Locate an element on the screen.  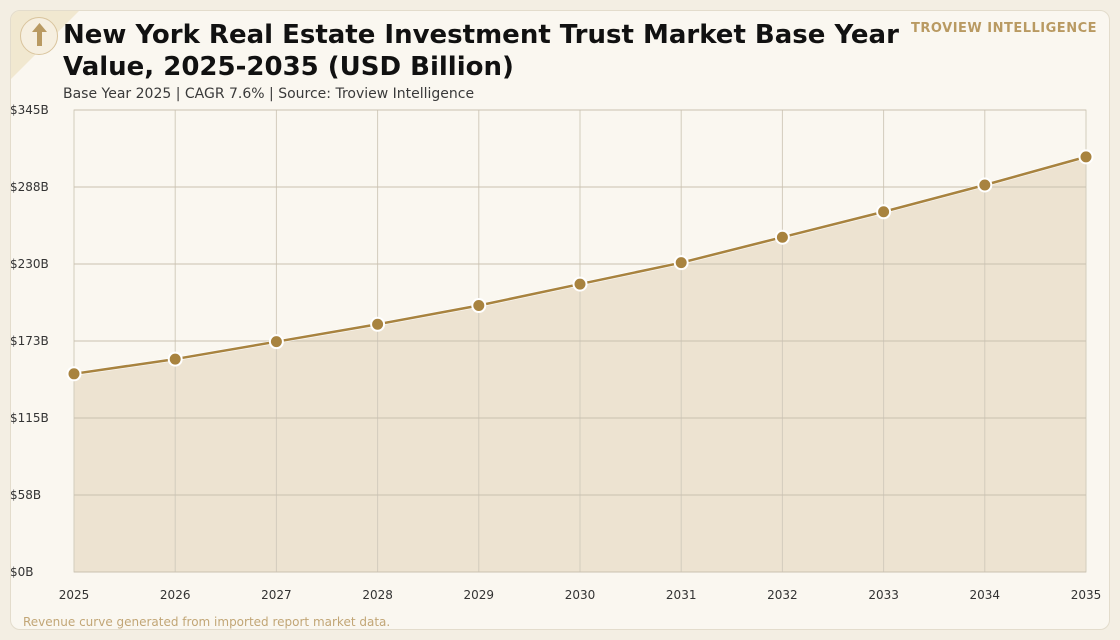
y-tick-label: $345B is located at coordinates (29, 110).